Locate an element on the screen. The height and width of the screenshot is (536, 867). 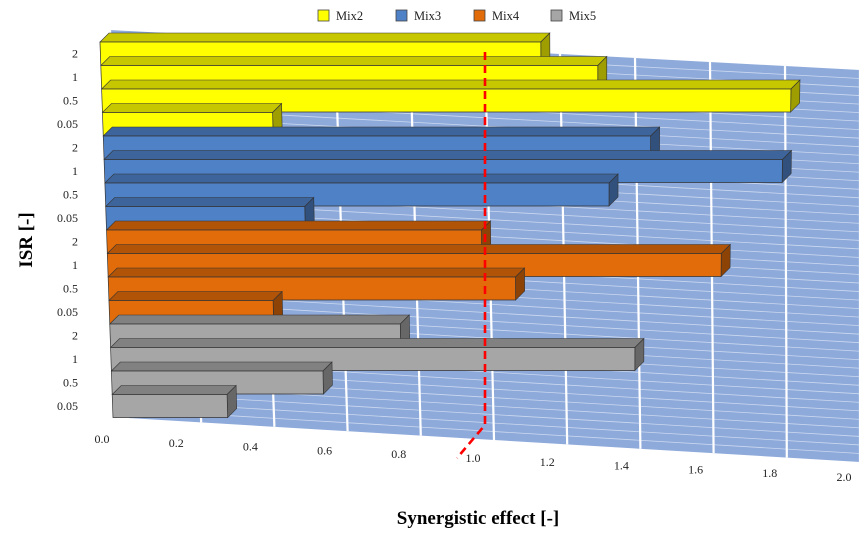
x-tick-label: 0.0 is located at coordinates (102, 439).